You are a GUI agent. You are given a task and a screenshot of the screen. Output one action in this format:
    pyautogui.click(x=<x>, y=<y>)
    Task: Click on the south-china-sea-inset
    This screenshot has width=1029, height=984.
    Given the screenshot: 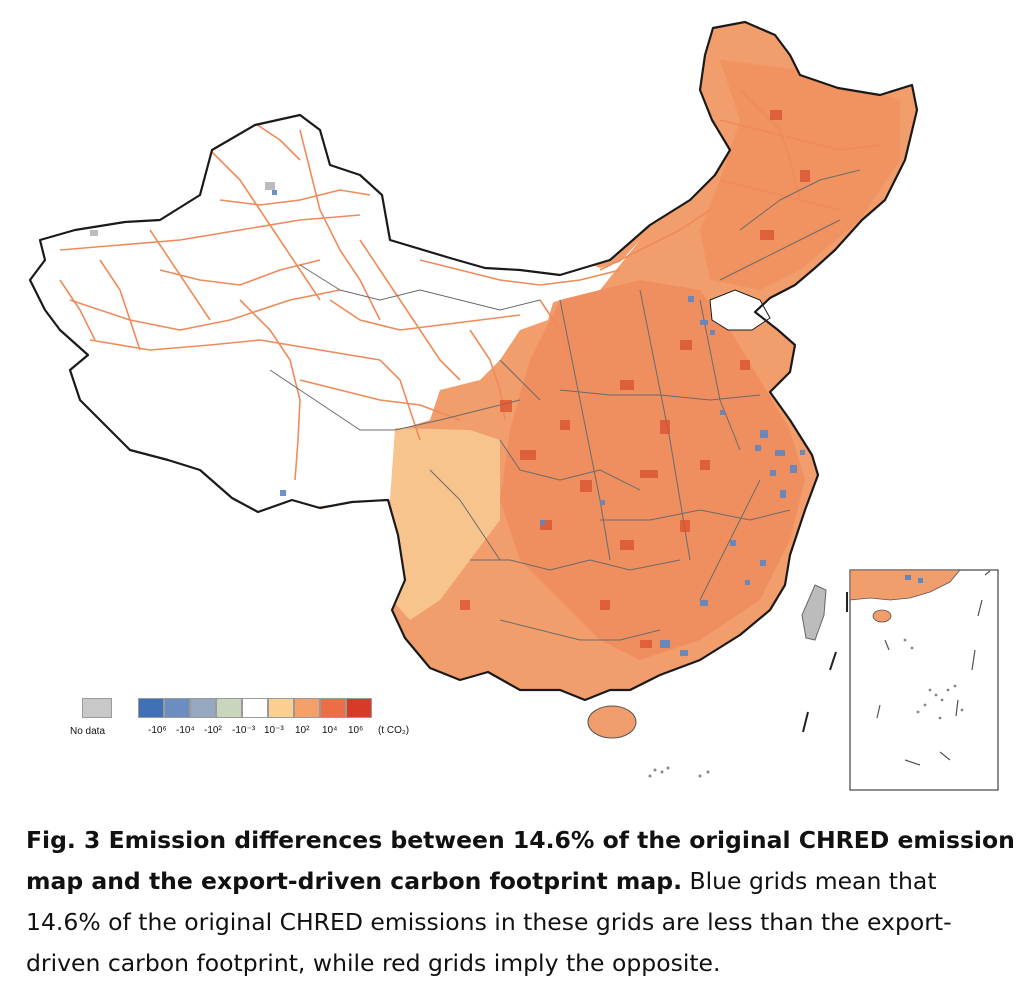 What is the action you would take?
    pyautogui.click(x=924, y=680)
    